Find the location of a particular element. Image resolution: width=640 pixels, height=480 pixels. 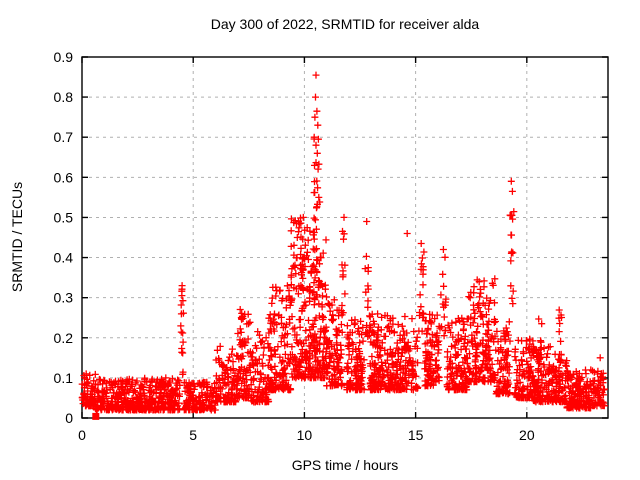

y-tick-label: 0.4 is located at coordinates (64, 258).